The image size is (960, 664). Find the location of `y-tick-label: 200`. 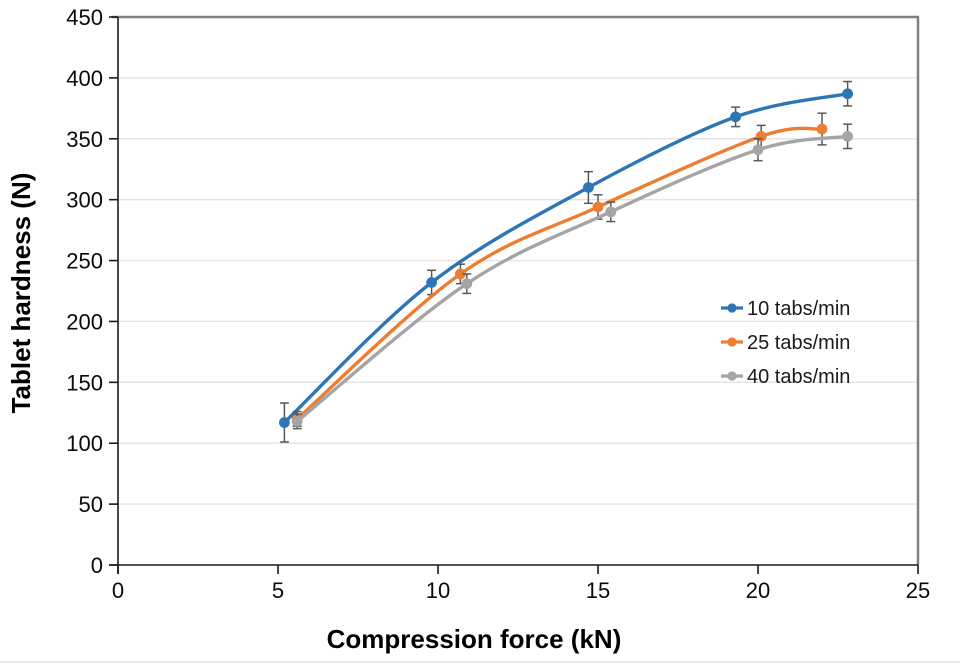

y-tick-label: 200 is located at coordinates (84, 321).